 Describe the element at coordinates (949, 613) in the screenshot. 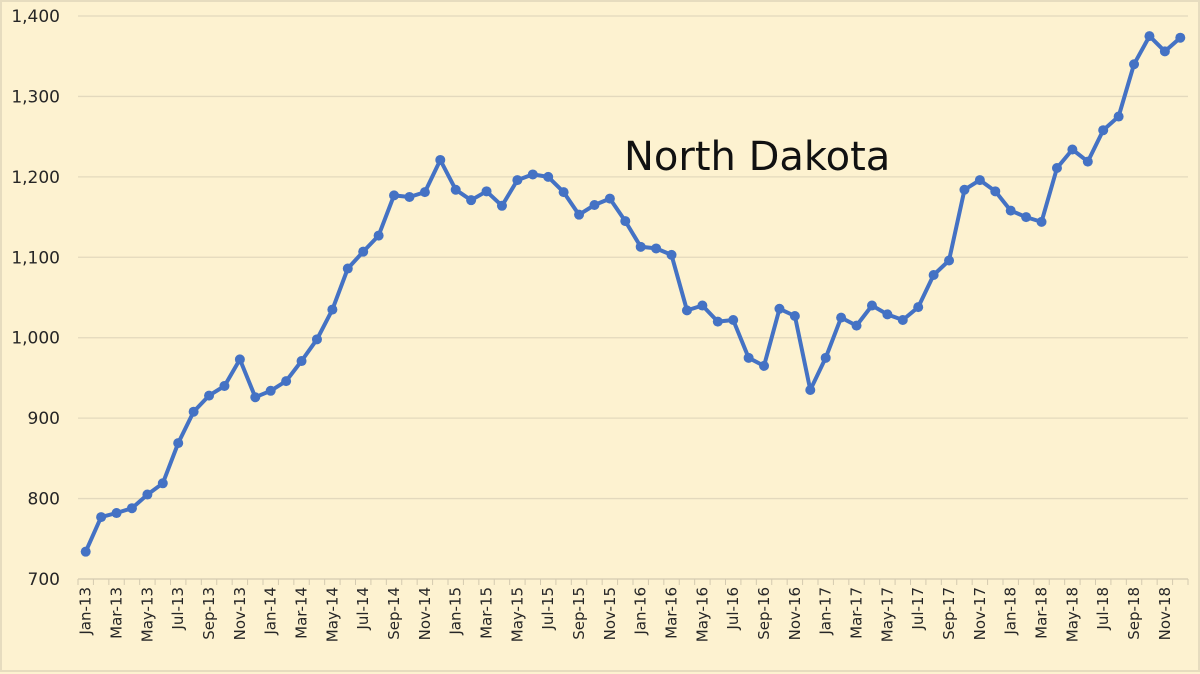

I see `x-tick-label: Sep-17` at that location.